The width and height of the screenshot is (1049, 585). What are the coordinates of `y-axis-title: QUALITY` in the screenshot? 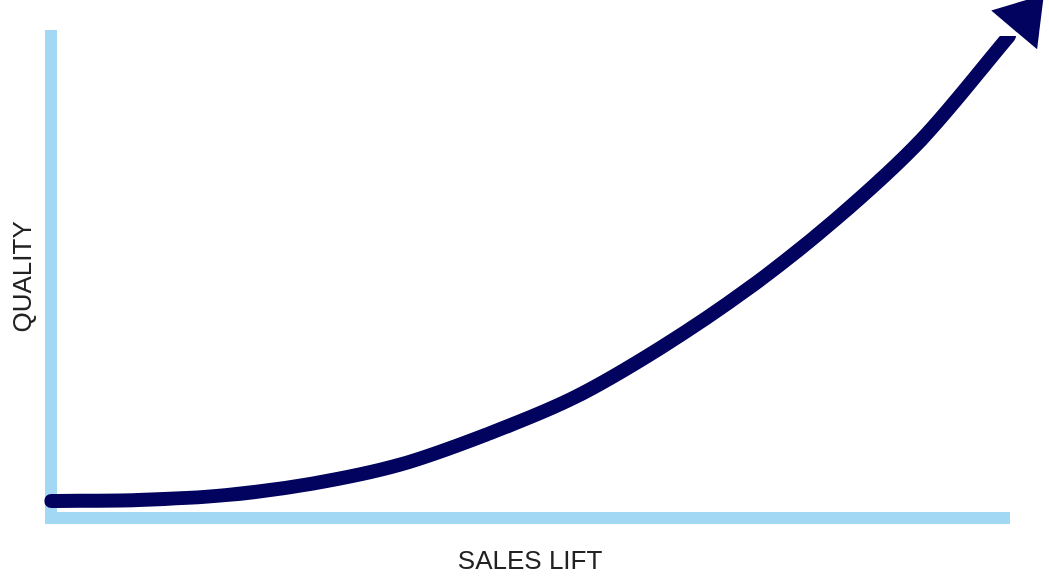 It's located at (21, 277).